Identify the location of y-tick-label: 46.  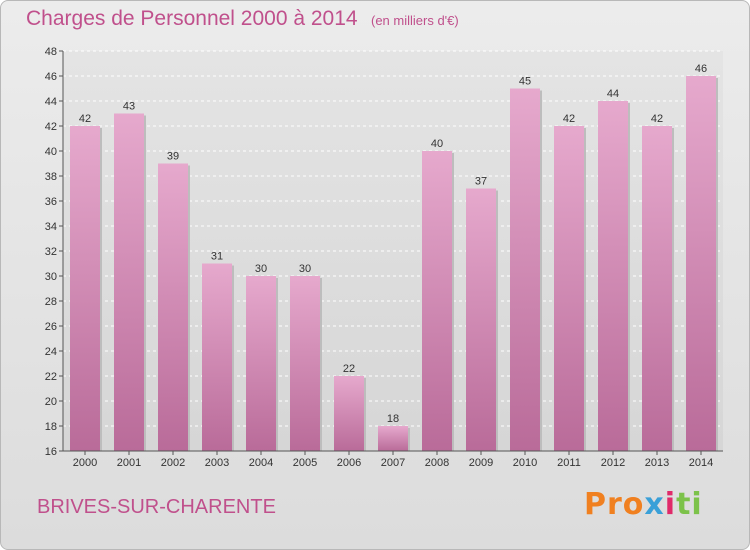
(51, 77).